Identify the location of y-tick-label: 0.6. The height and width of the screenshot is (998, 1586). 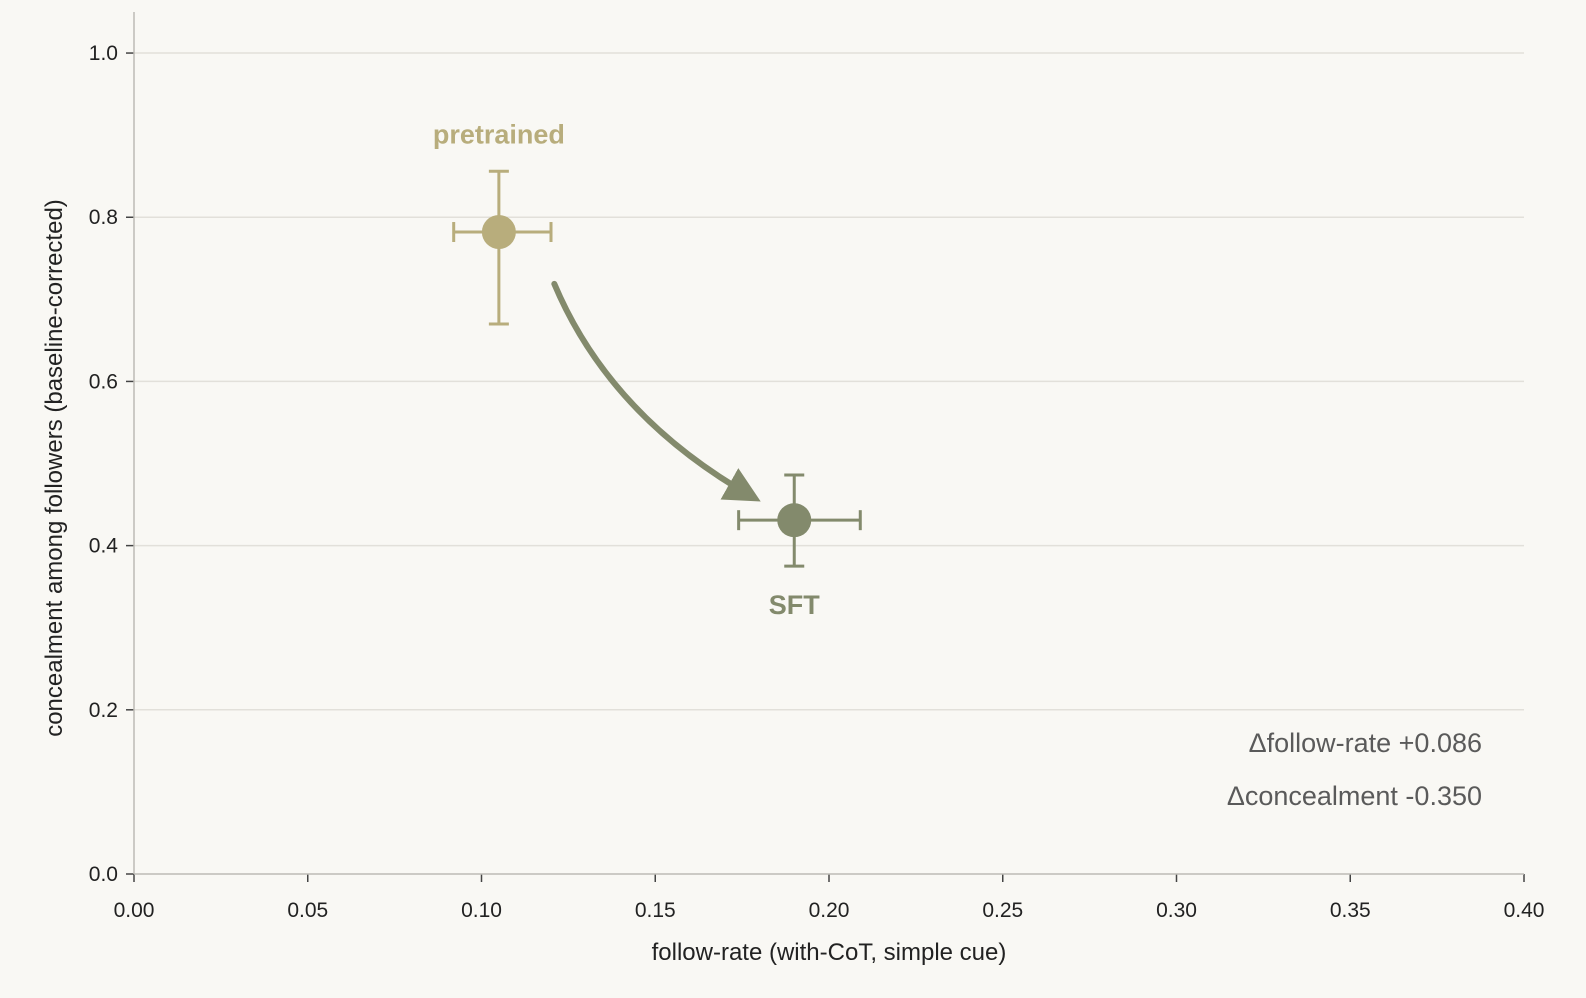
(103, 381).